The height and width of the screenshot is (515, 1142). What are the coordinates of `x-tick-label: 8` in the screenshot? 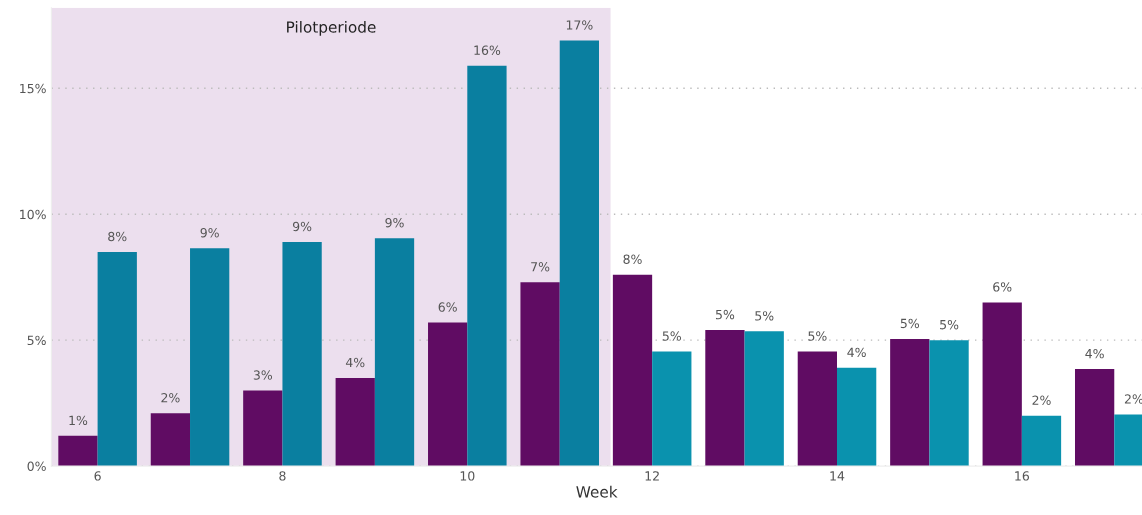 It's located at (282, 476).